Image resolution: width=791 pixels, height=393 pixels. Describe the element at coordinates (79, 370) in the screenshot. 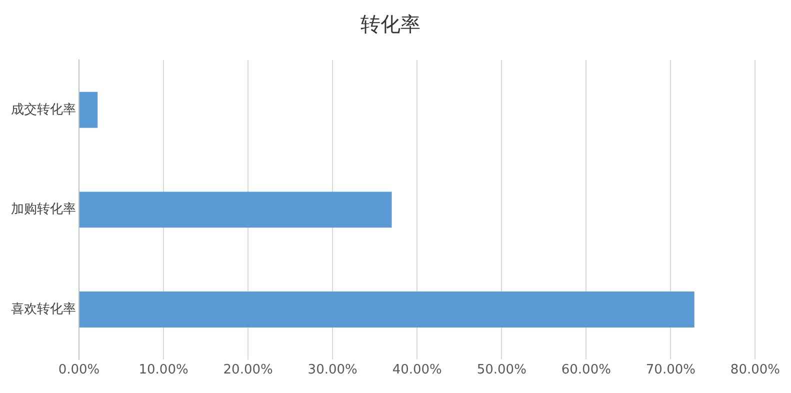

I see `x-tick-label: 0.00%` at that location.